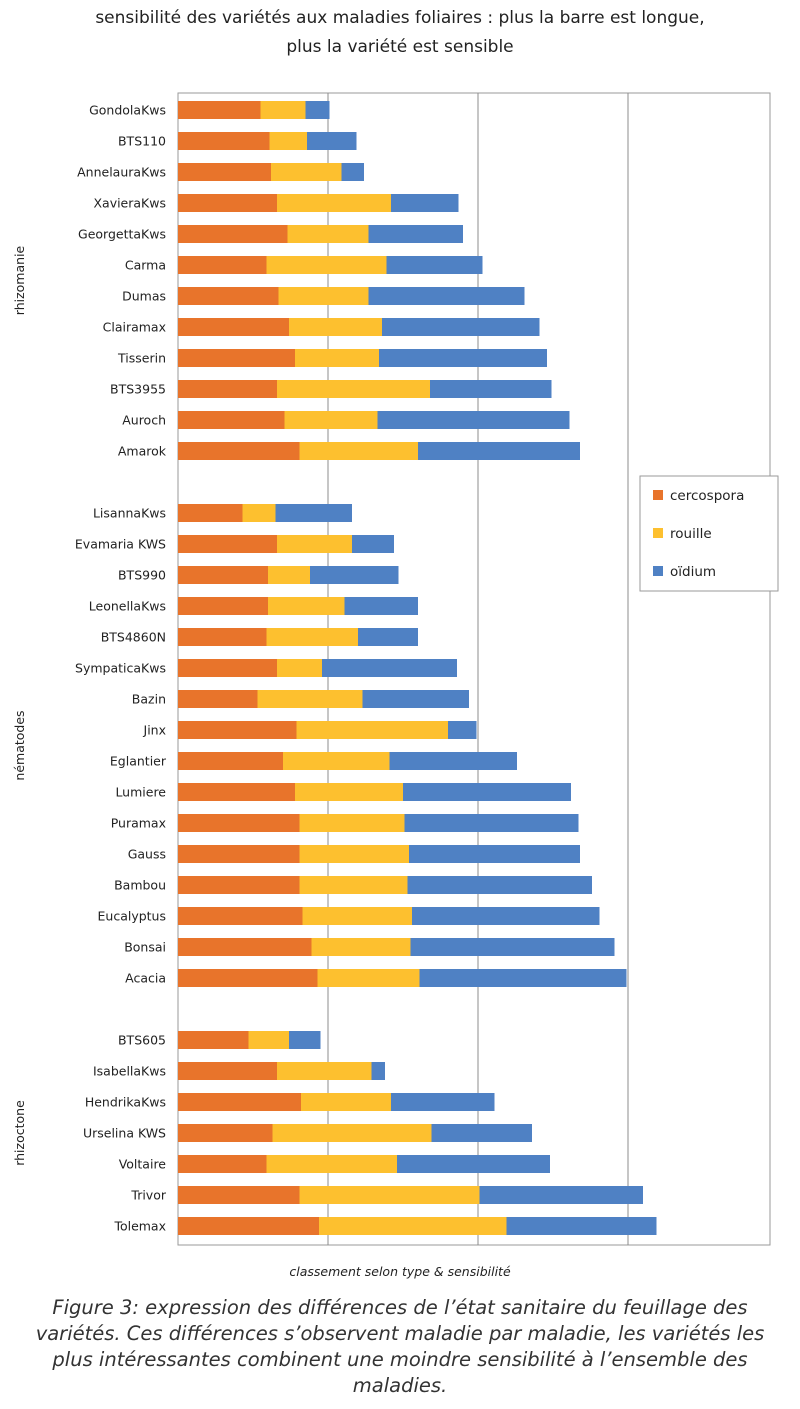 The width and height of the screenshot is (800, 1409). What do you see at coordinates (138, 761) in the screenshot?
I see `category-label: Eglantier` at bounding box center [138, 761].